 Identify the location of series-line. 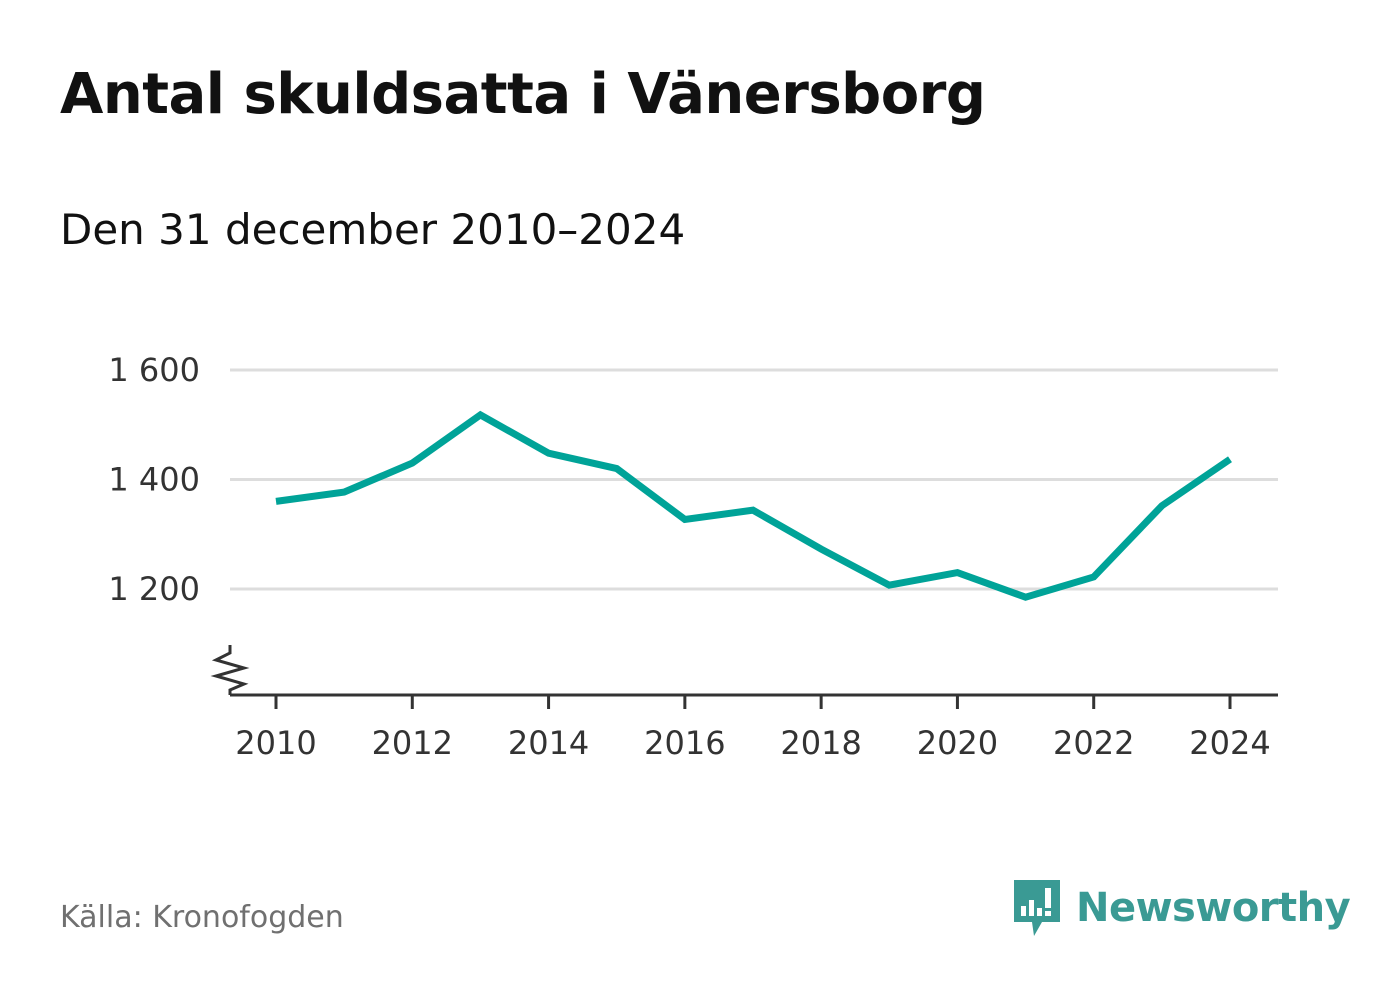
(753, 505).